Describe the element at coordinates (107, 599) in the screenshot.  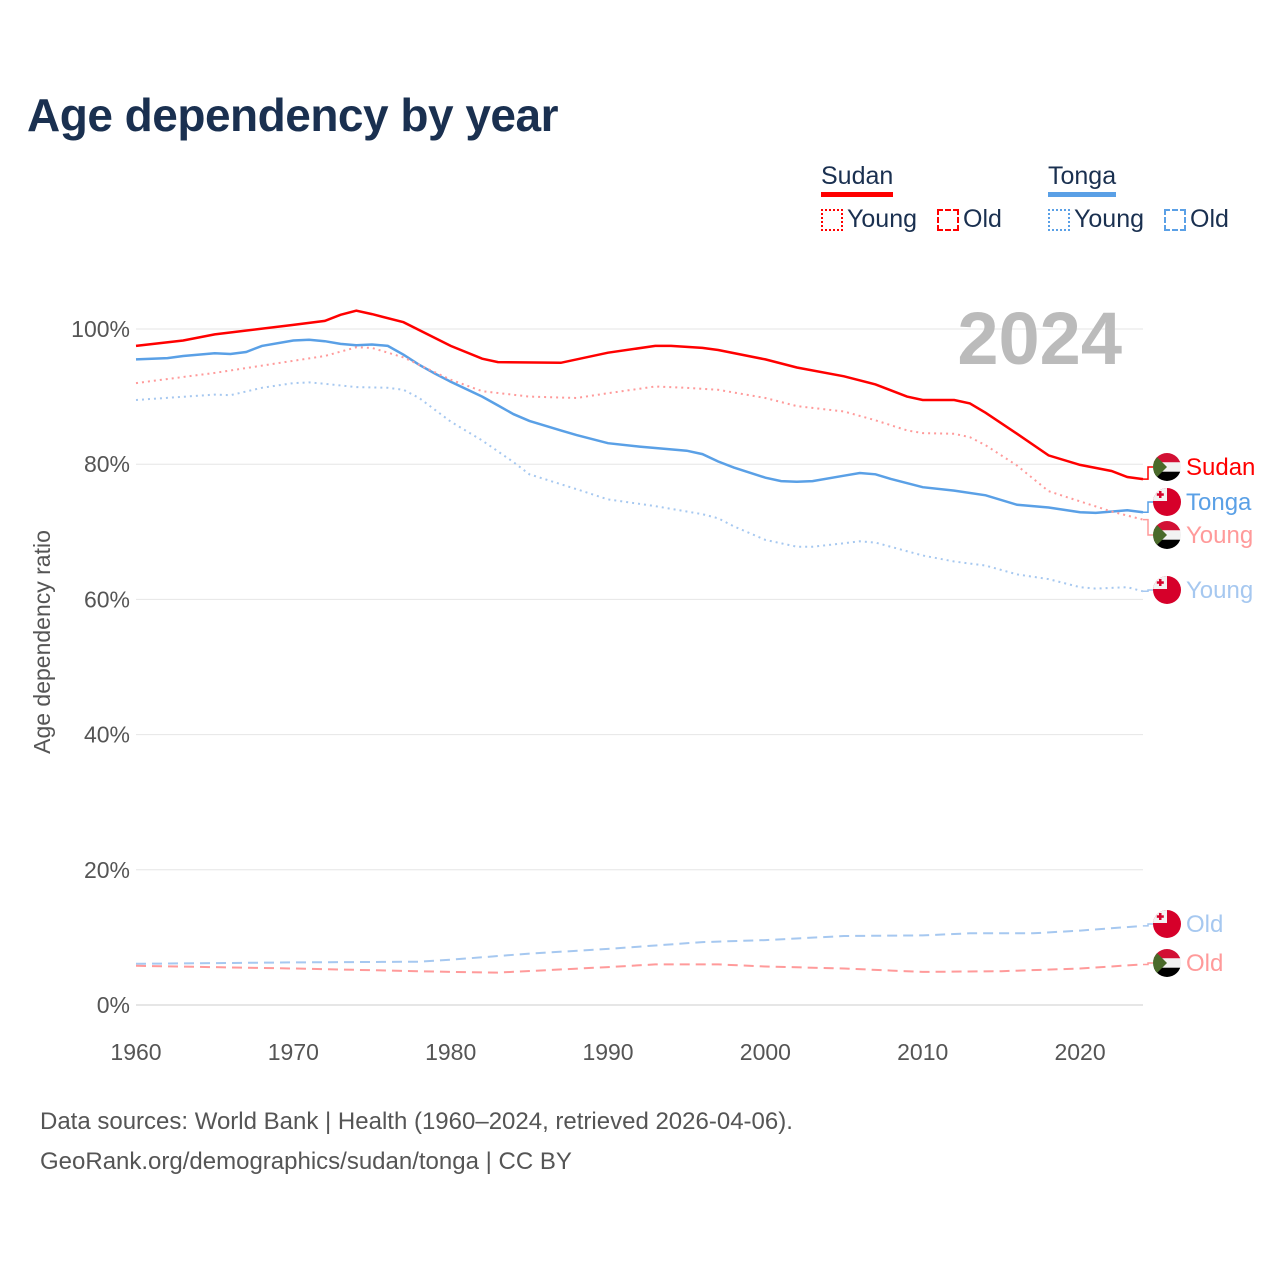
I see `y-tick-label: 60%` at that location.